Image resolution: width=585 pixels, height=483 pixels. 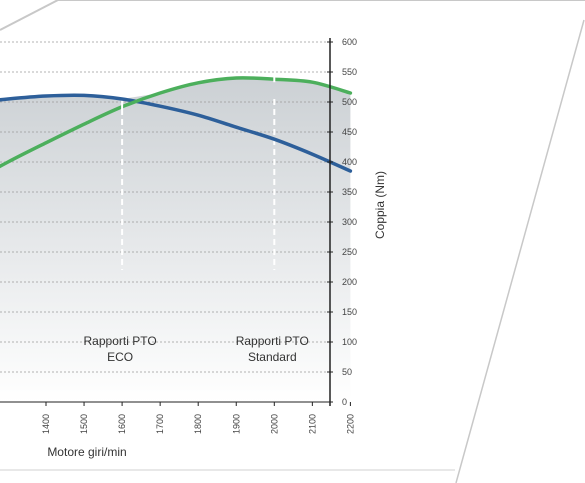 I want to click on x-axis-title: Motore giri/min, so click(x=86, y=452).